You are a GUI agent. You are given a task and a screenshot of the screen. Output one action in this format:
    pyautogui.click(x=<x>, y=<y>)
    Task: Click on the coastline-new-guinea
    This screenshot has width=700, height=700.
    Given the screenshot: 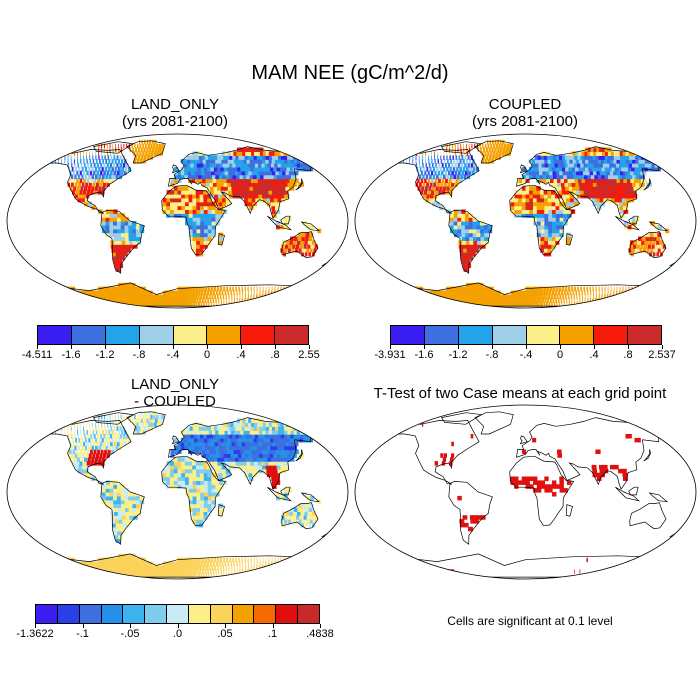 What is the action you would take?
    pyautogui.click(x=658, y=497)
    